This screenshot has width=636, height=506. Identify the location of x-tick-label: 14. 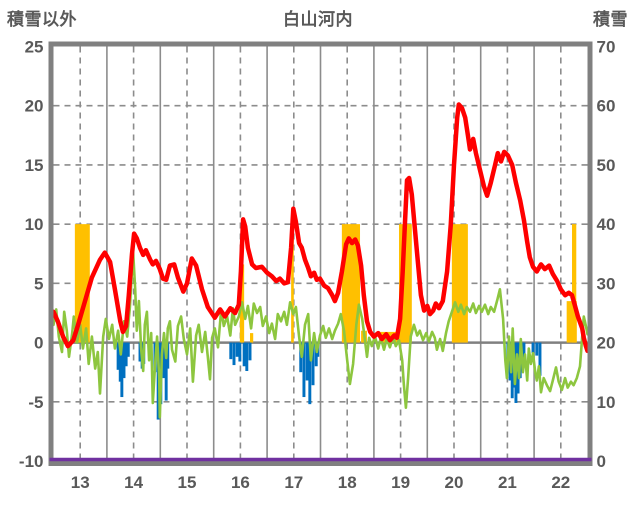
(133, 482).